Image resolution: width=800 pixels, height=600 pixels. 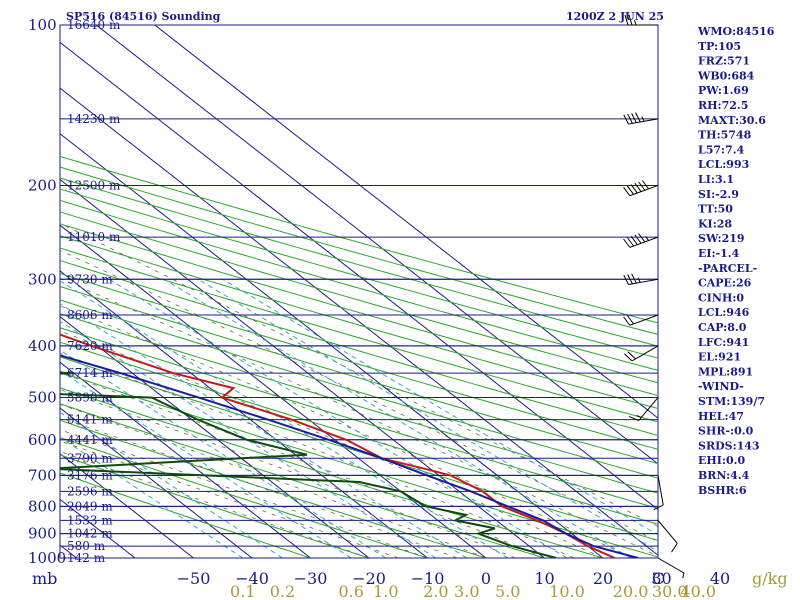 What do you see at coordinates (86, 546) in the screenshot?
I see `height-label: 580 m` at bounding box center [86, 546].